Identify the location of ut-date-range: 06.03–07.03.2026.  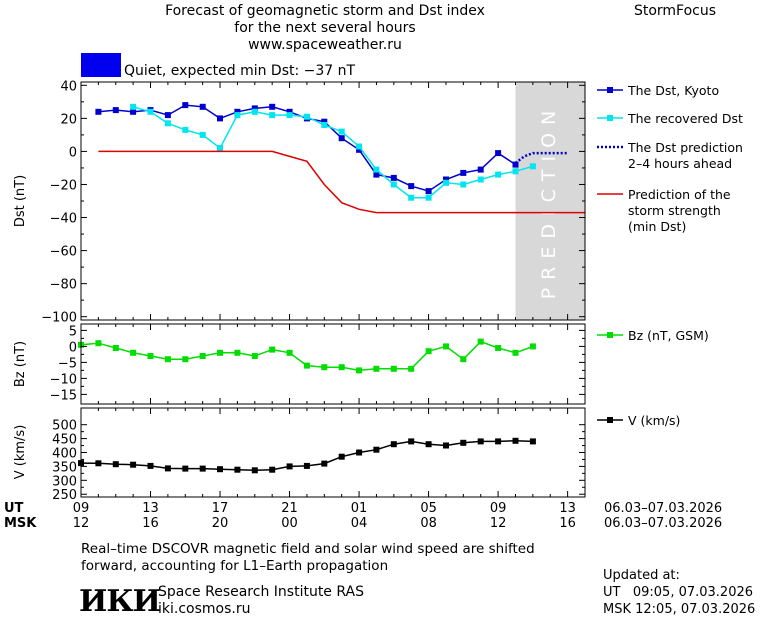
(663, 508).